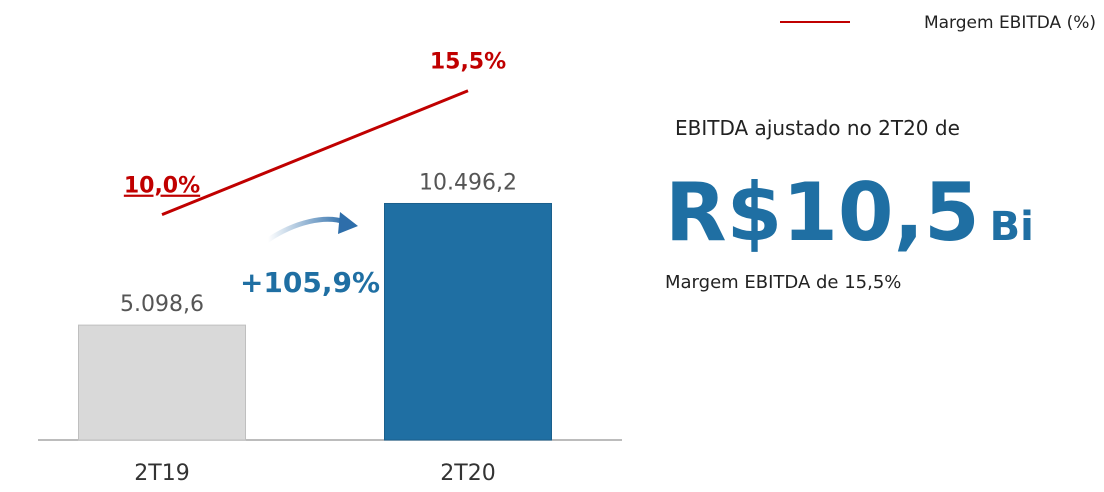 This screenshot has height=492, width=1104. I want to click on x-tick-label: 2T20, so click(467, 473).